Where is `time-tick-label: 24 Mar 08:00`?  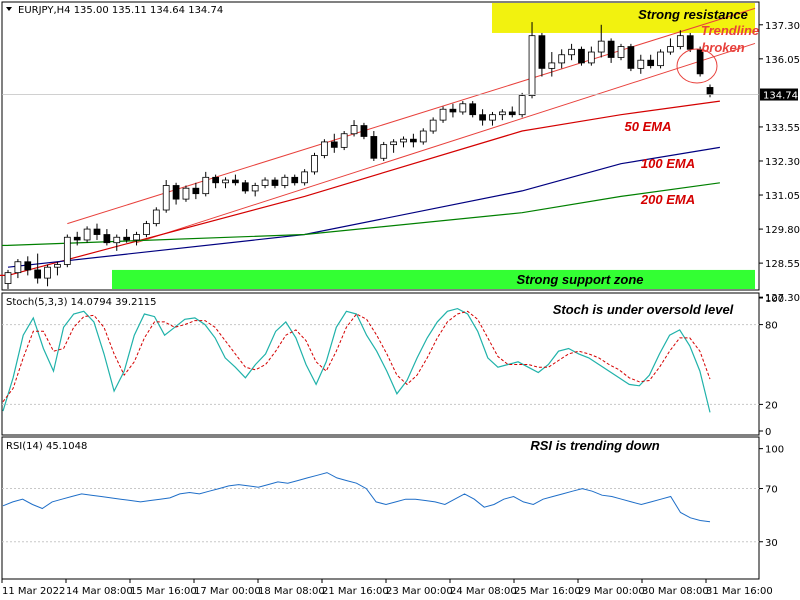 time-tick-label: 24 Mar 08:00 is located at coordinates (483, 591).